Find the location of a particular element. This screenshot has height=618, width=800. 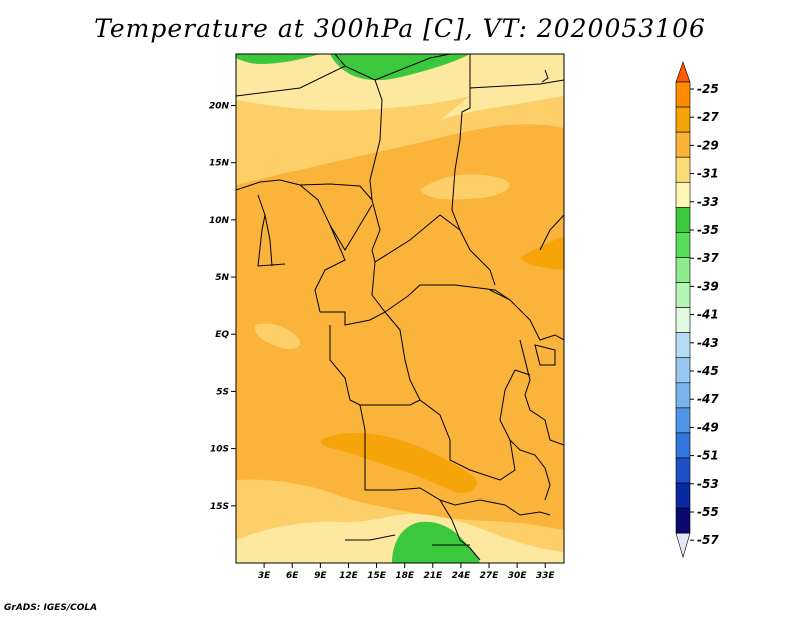

legend-label: -25 is located at coordinates (708, 89).